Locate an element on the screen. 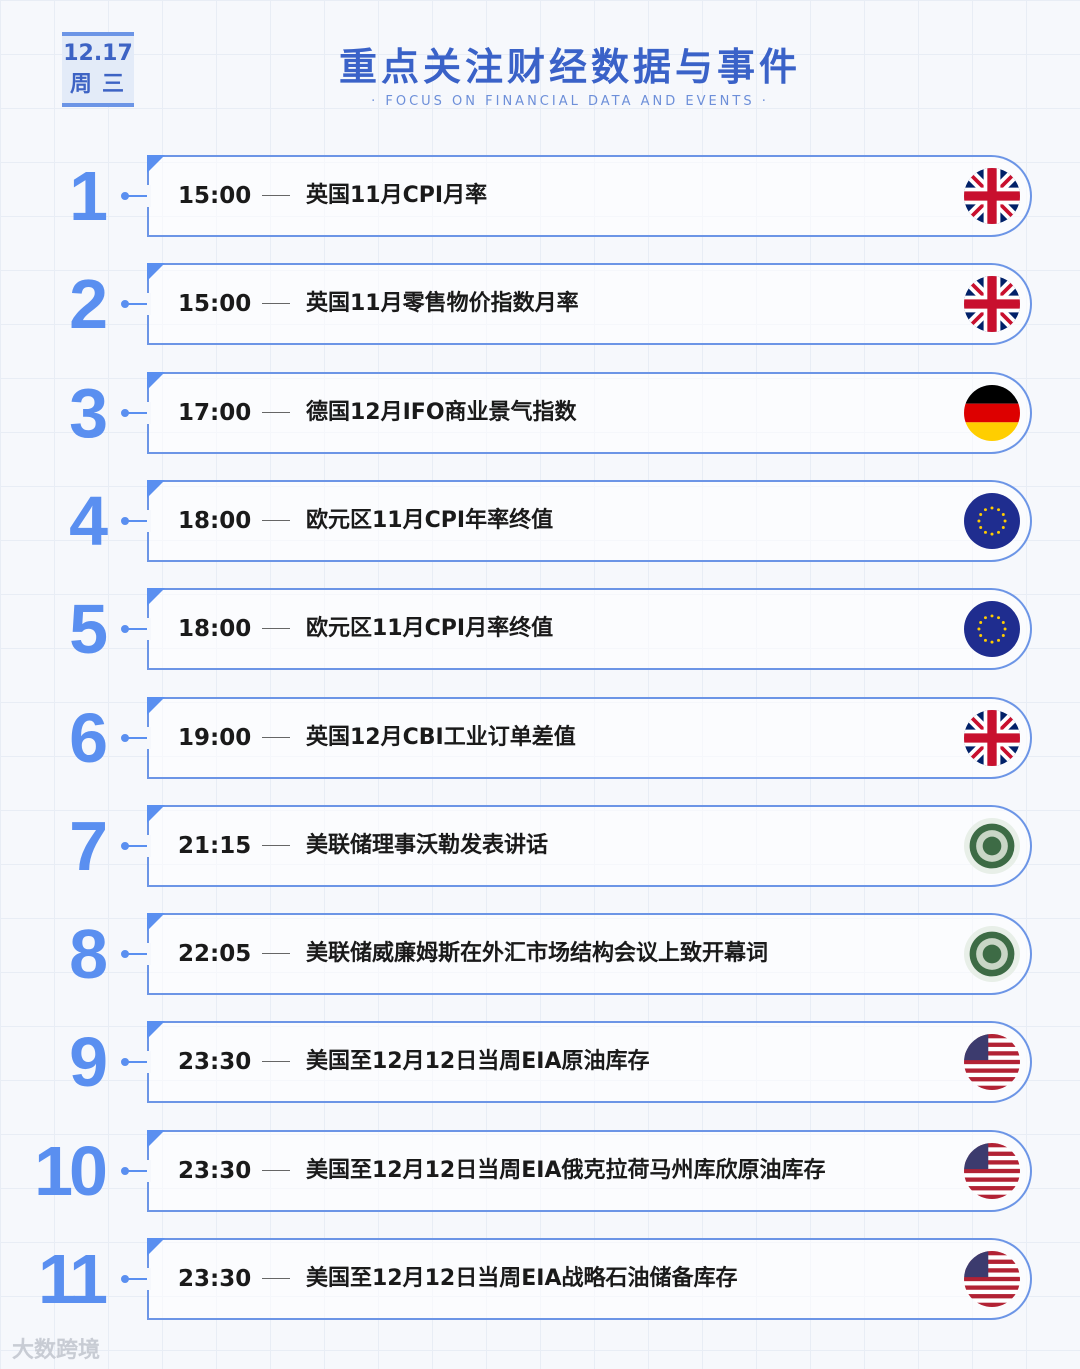 Image resolution: width=1080 pixels, height=1369 pixels. event-title: 英国12月CBI工业订单差值 is located at coordinates (441, 737).